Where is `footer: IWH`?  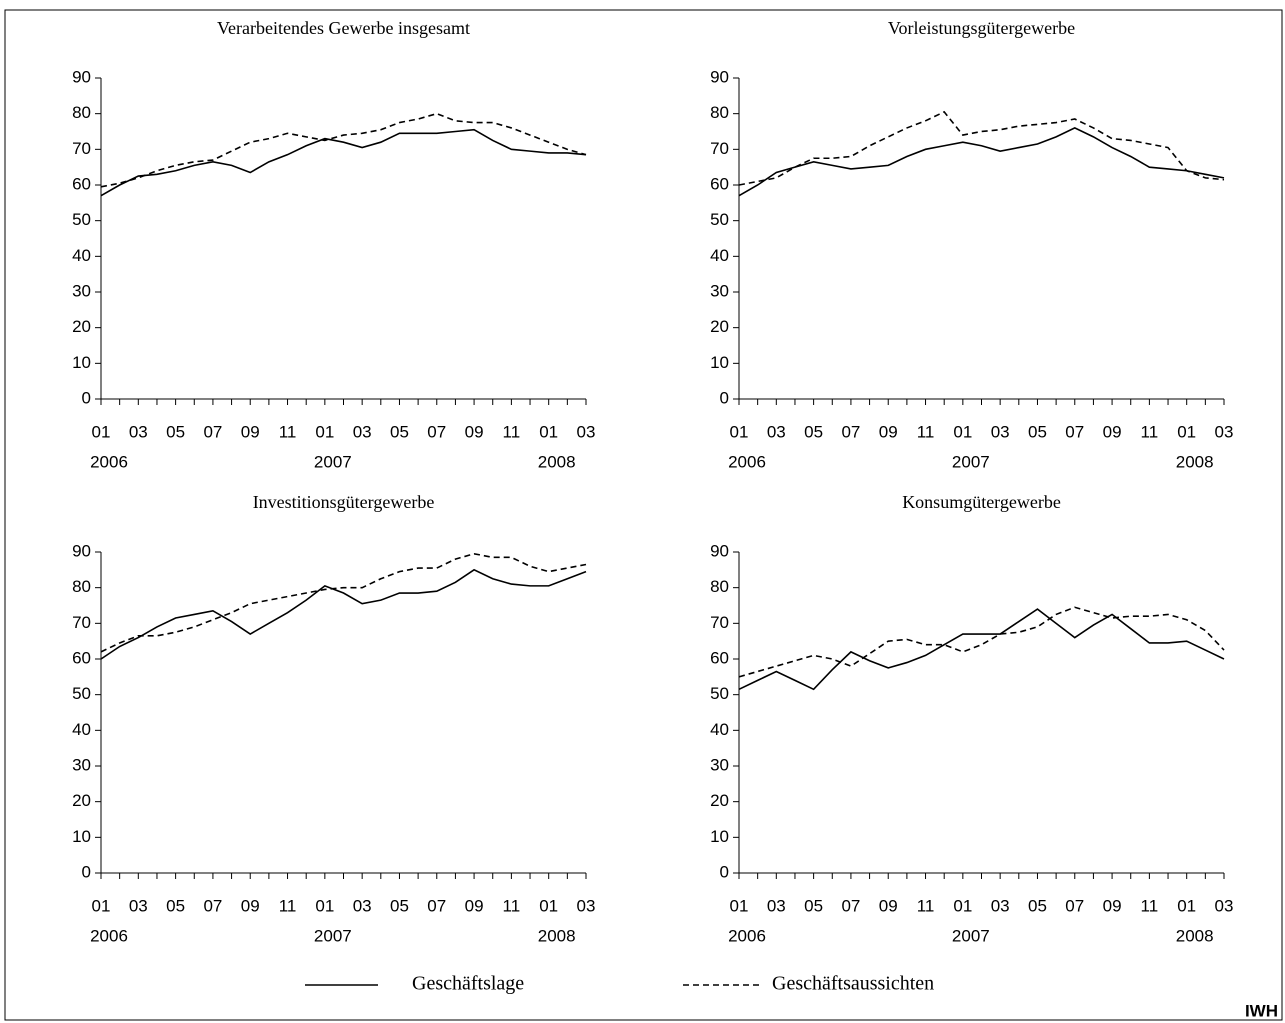 footer: IWH is located at coordinates (1261, 1010).